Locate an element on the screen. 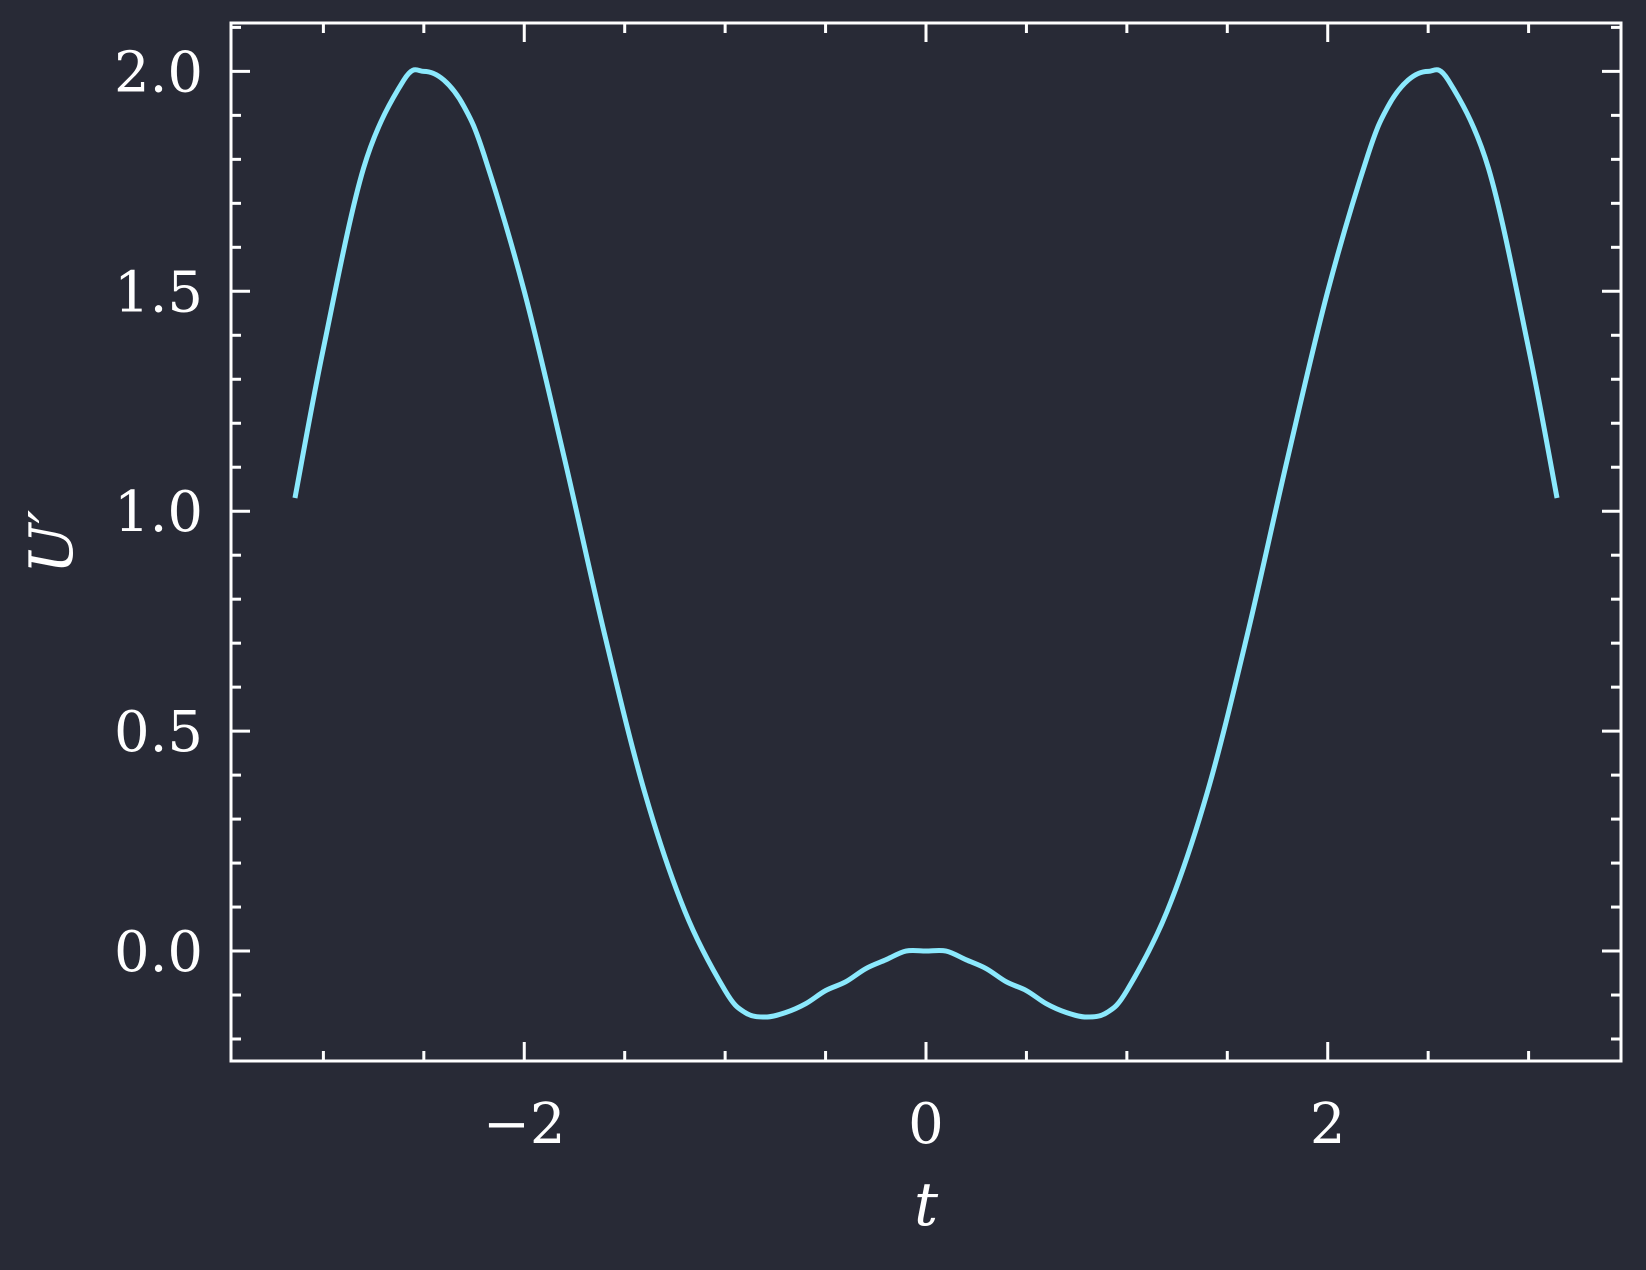 This screenshot has width=1646, height=1270. y-tick-label: 0.5 is located at coordinates (158, 732).